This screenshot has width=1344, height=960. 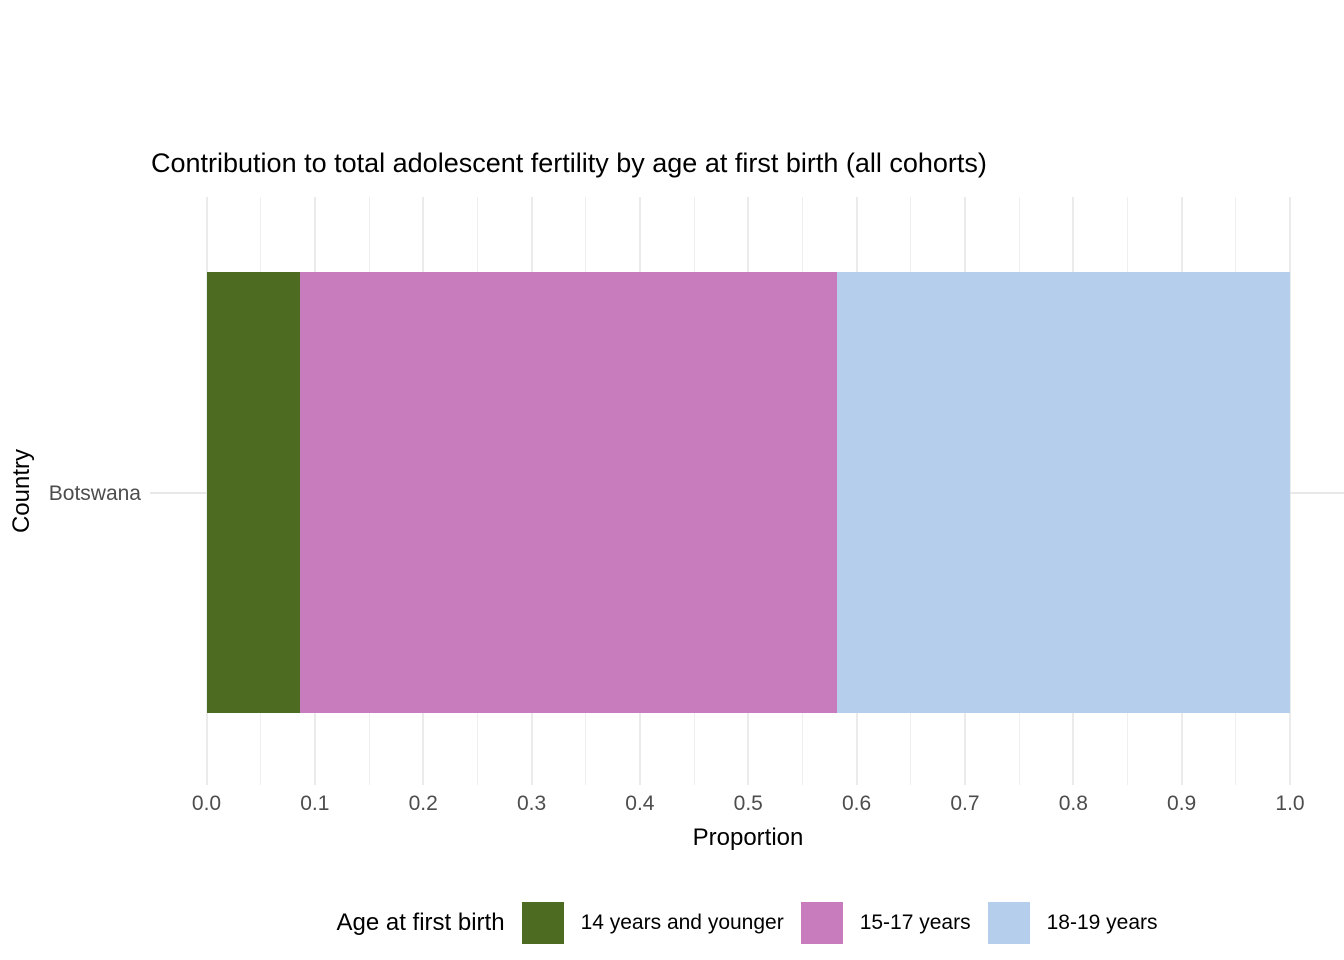 What do you see at coordinates (1073, 803) in the screenshot?
I see `x-tick-label-0.8: 0.8` at bounding box center [1073, 803].